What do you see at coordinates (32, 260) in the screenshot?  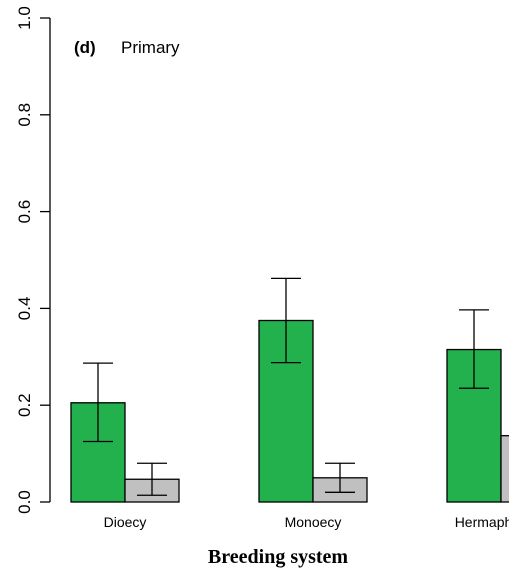 I see `y-axis-ticks: 0.0 0.2 0.4 0.6 0.8 1.0` at bounding box center [32, 260].